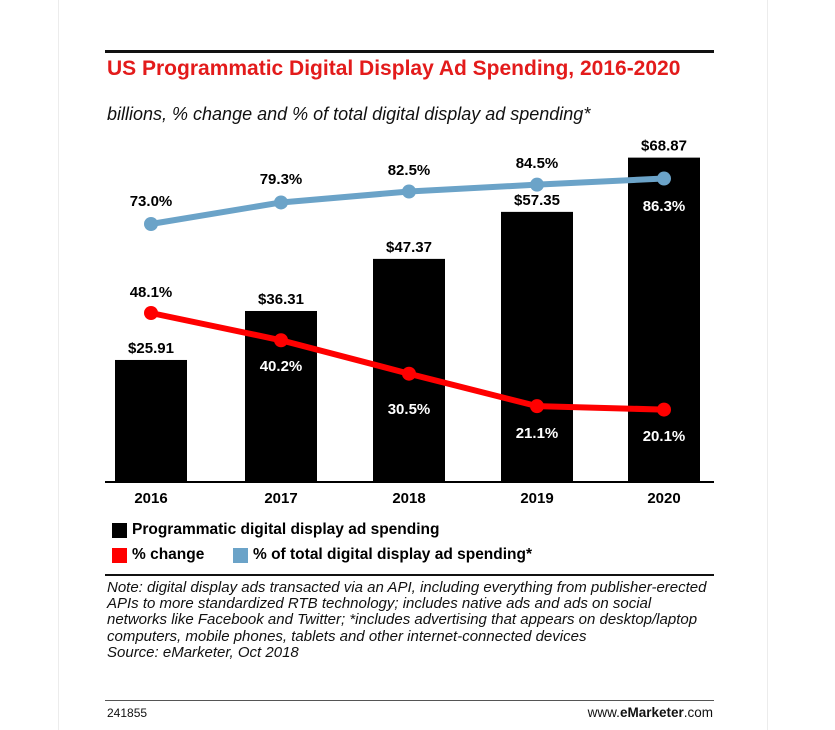  What do you see at coordinates (409, 247) in the screenshot?
I see `bar-label-2018: $47.37` at bounding box center [409, 247].